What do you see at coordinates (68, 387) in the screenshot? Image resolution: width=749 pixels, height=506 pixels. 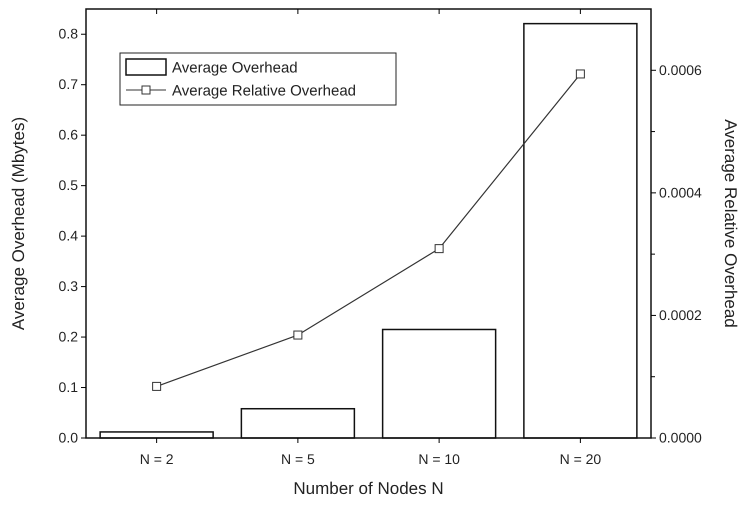 I see `y-tick-label: 0.1` at bounding box center [68, 387].